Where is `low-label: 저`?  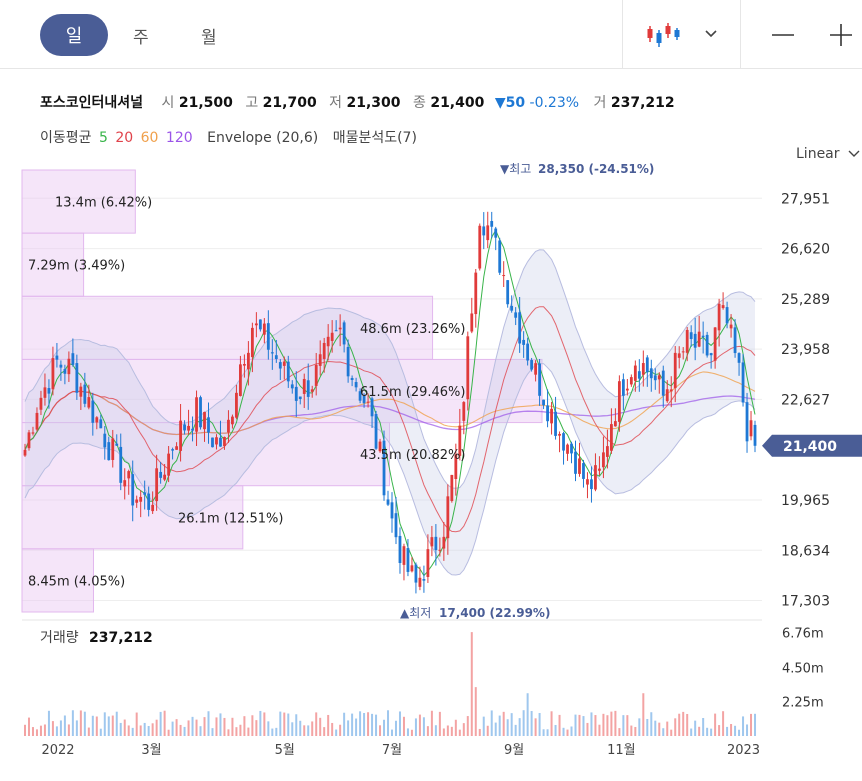
low-label: 저 is located at coordinates (336, 103).